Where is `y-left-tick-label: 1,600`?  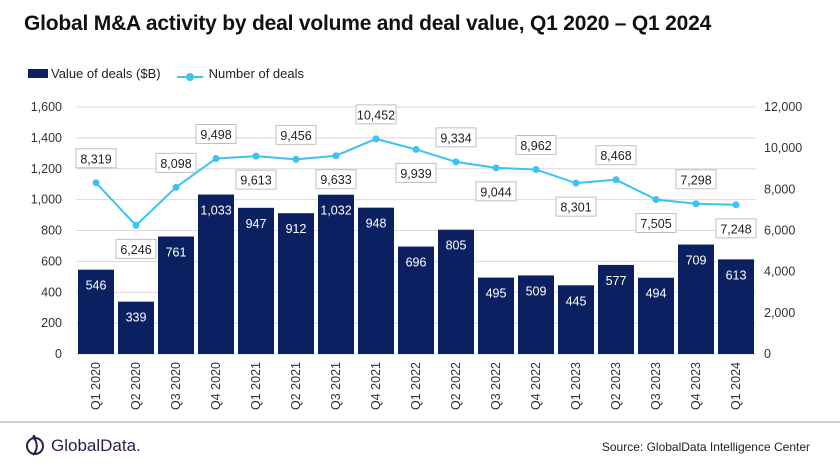 y-left-tick-label: 1,600 is located at coordinates (46, 107).